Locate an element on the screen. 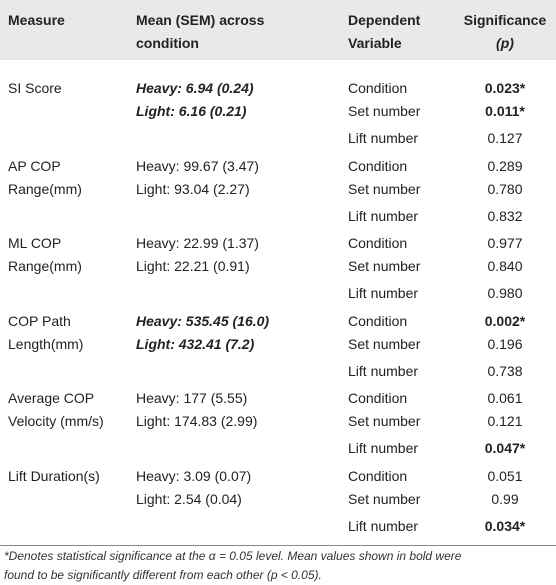 This screenshot has height=585, width=556. mean-sem: Light: 432.41 (7.2) is located at coordinates (195, 343).